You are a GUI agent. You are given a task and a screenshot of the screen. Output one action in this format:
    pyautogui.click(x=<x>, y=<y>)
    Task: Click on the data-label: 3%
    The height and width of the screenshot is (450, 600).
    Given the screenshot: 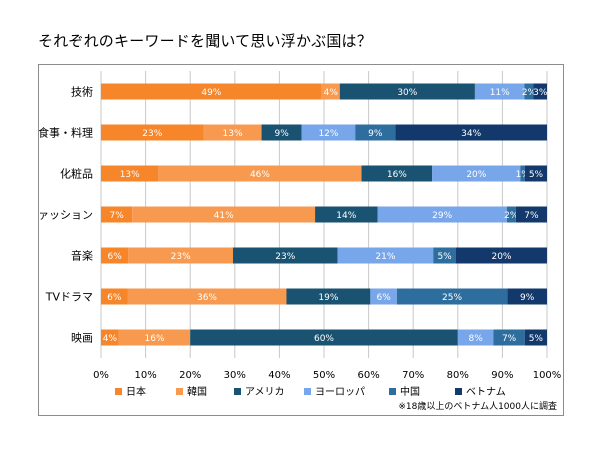 What is the action you would take?
    pyautogui.click(x=540, y=93)
    